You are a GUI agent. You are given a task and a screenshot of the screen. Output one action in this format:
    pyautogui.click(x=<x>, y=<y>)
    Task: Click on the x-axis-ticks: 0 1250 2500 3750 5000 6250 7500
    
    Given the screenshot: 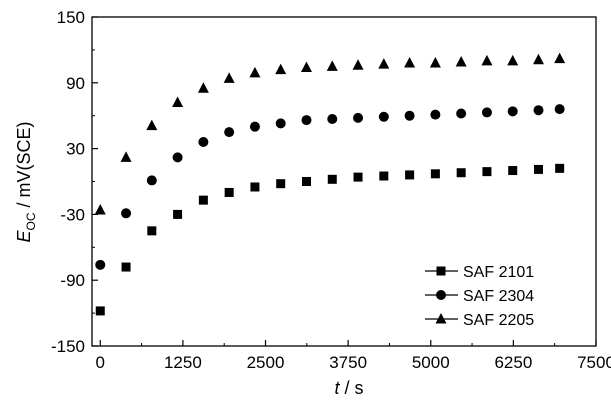 What is the action you would take?
    pyautogui.click(x=353, y=356)
    